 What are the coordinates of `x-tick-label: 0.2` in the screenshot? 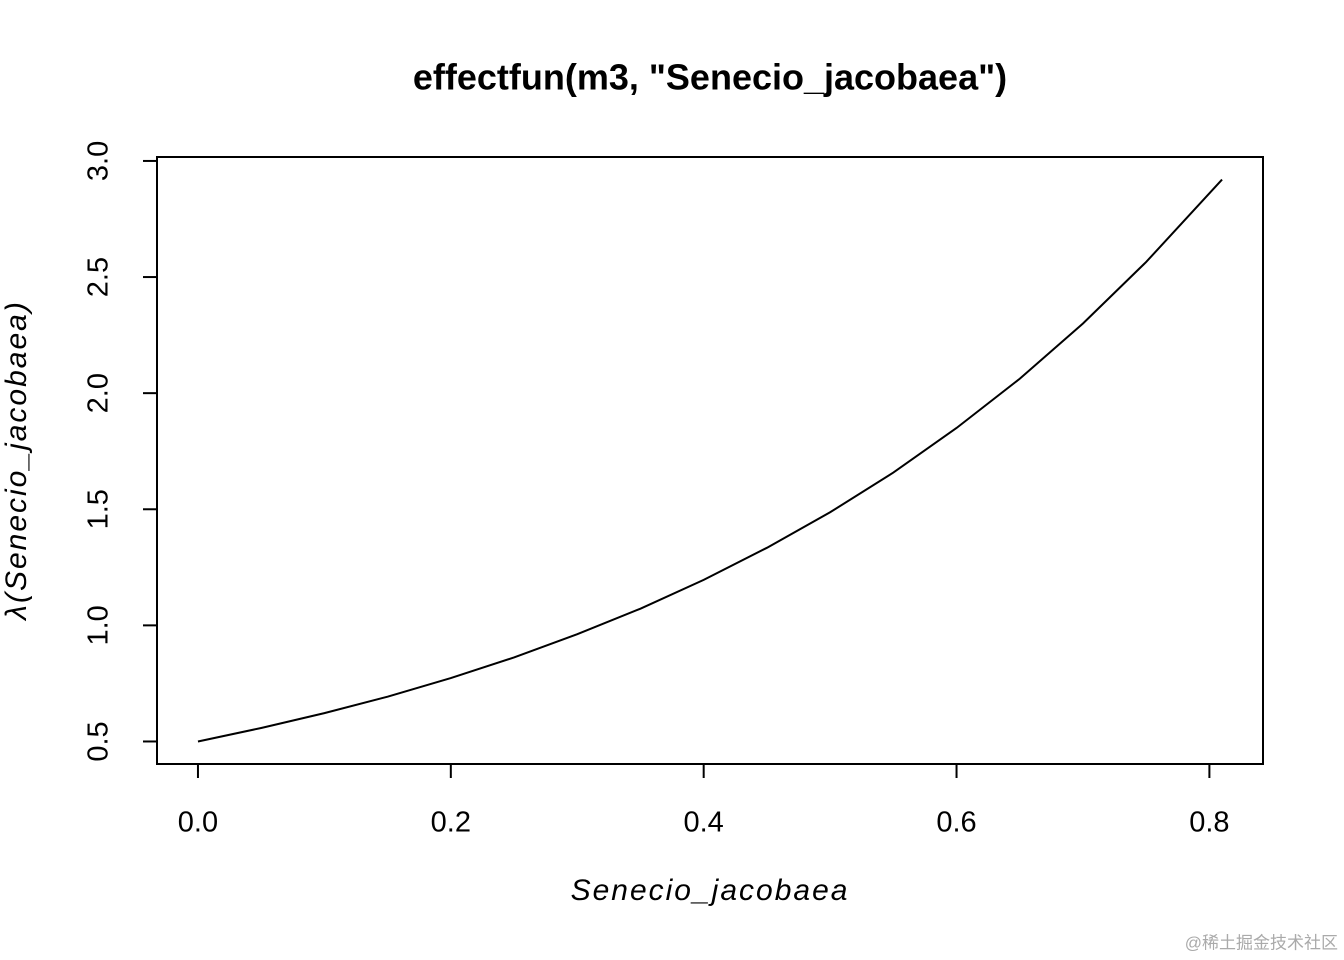 It's located at (451, 823).